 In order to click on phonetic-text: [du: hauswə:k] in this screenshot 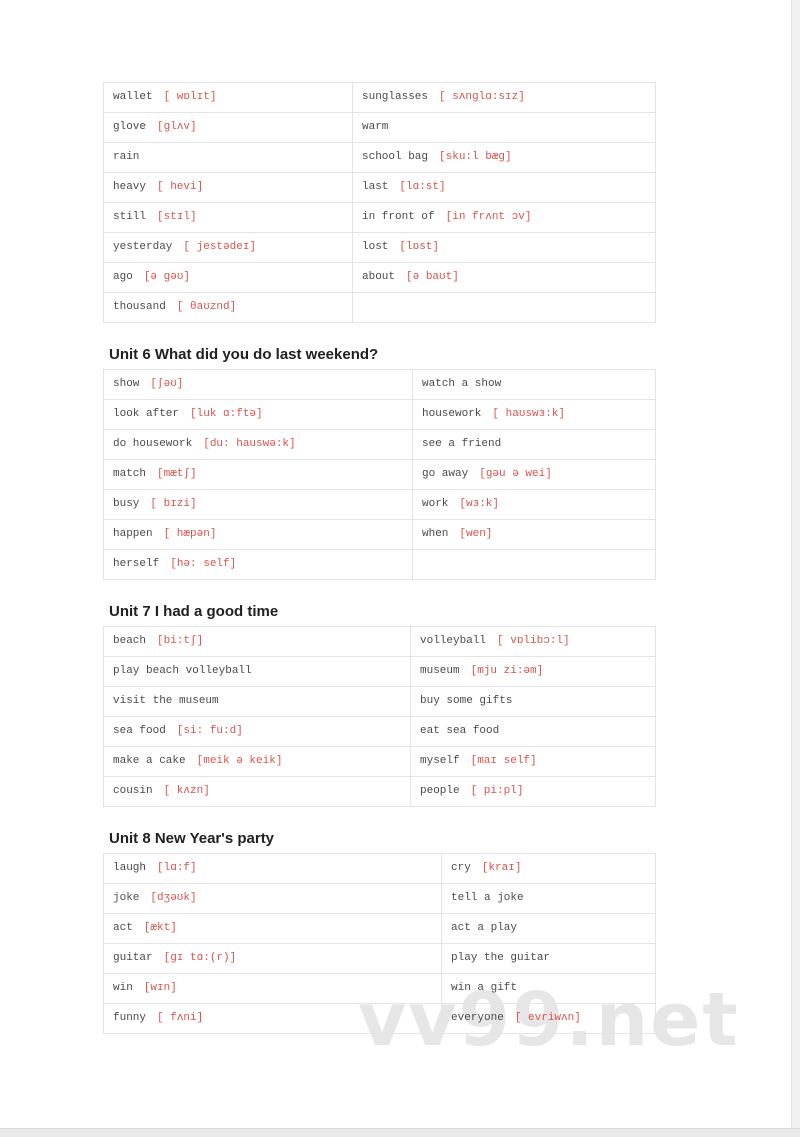, I will do `click(249, 444)`.